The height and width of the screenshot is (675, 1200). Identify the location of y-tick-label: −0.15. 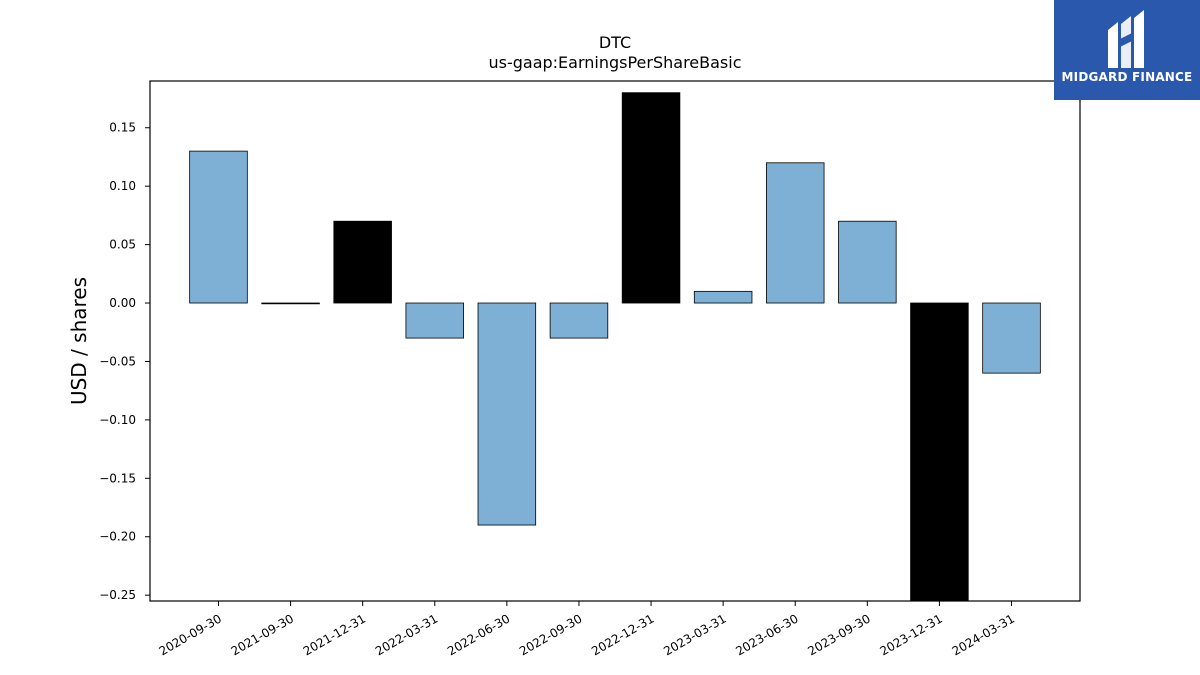
(117, 478).